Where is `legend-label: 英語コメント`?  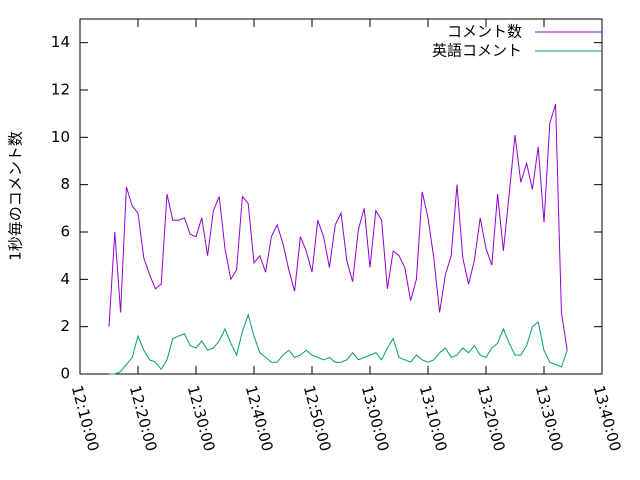
legend-label: 英語コメント is located at coordinates (477, 51).